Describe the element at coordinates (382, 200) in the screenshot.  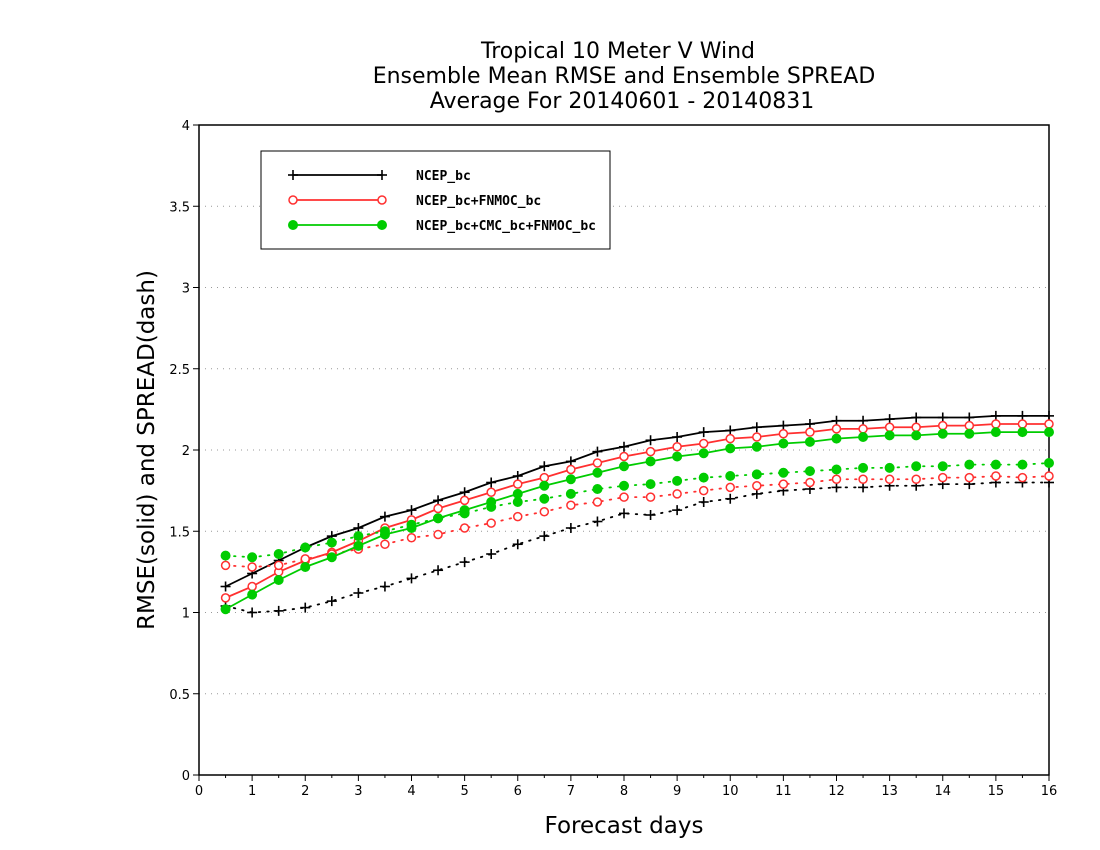
I see `legend-marker-end` at that location.